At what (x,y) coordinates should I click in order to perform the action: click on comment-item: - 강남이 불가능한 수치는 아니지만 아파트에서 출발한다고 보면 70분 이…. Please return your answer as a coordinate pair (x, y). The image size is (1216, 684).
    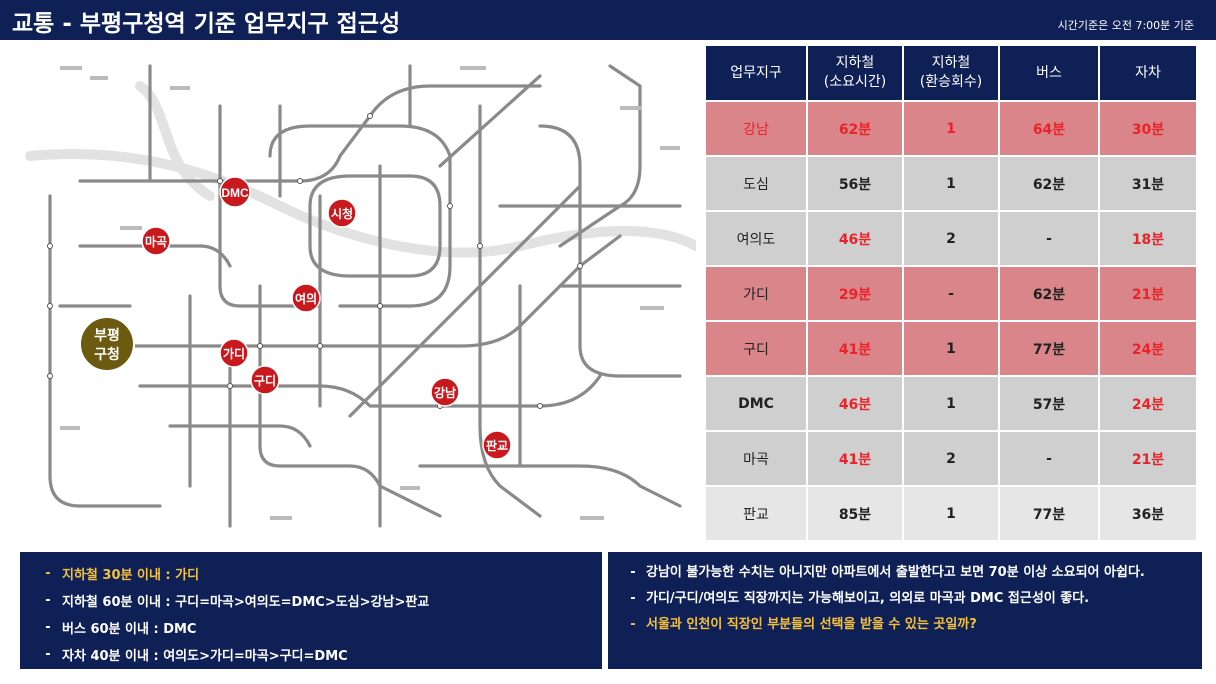
    Looking at the image, I should click on (905, 573).